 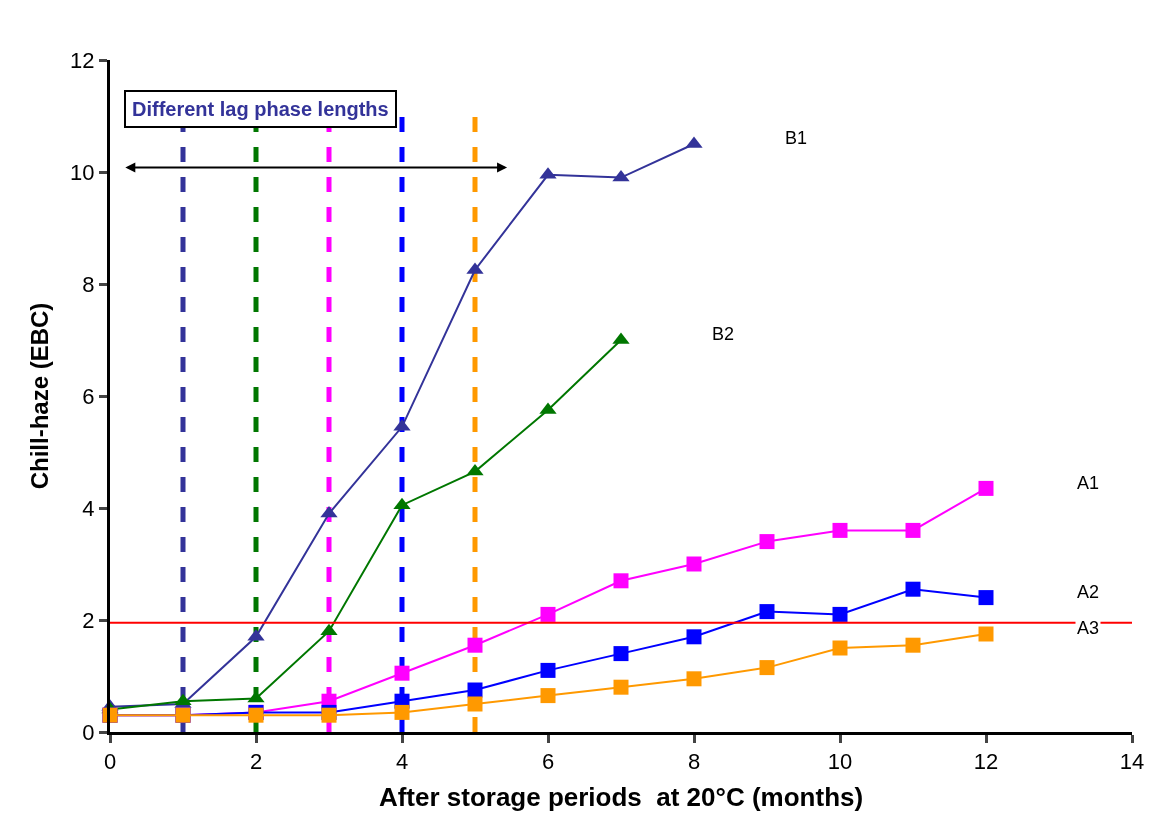 I want to click on x-tick-label: 12, so click(x=986, y=762).